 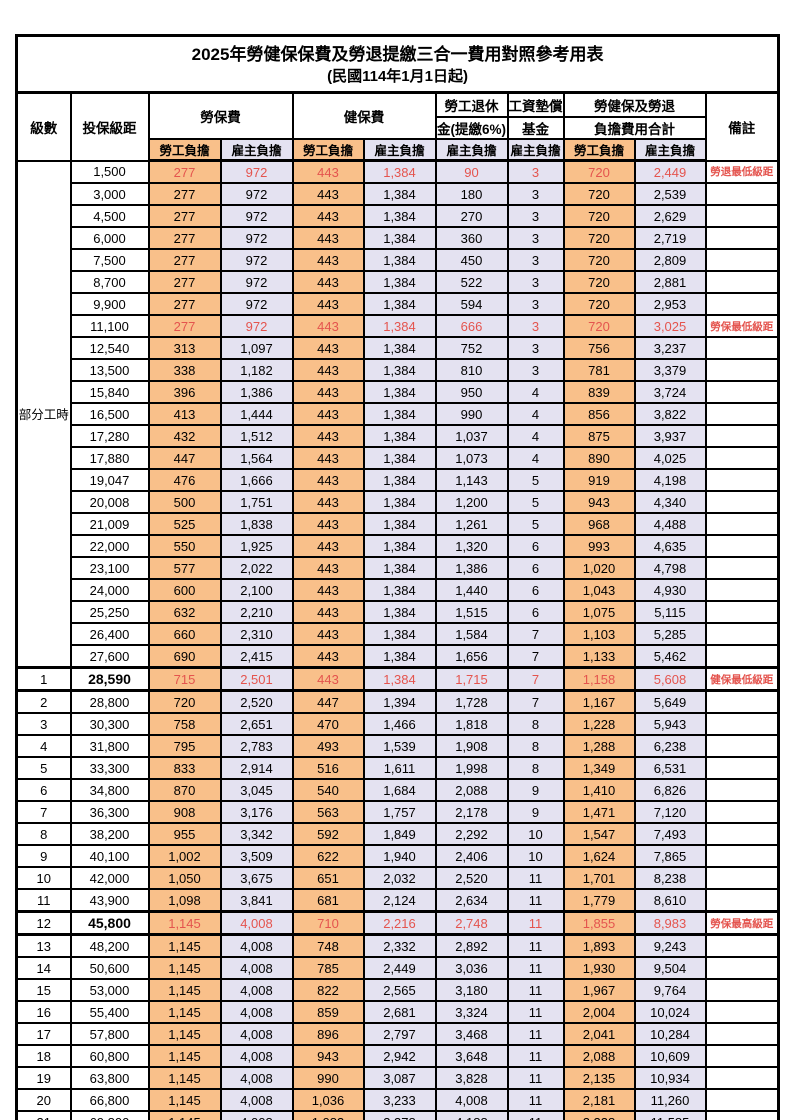 I want to click on cell-salary: 13,500, so click(x=109, y=370).